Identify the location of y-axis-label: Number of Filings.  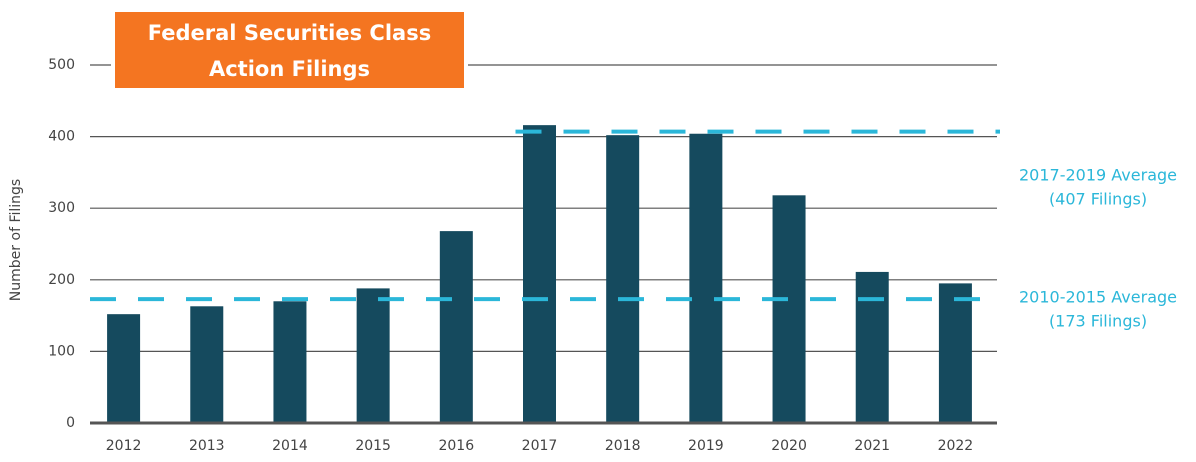
(16, 240).